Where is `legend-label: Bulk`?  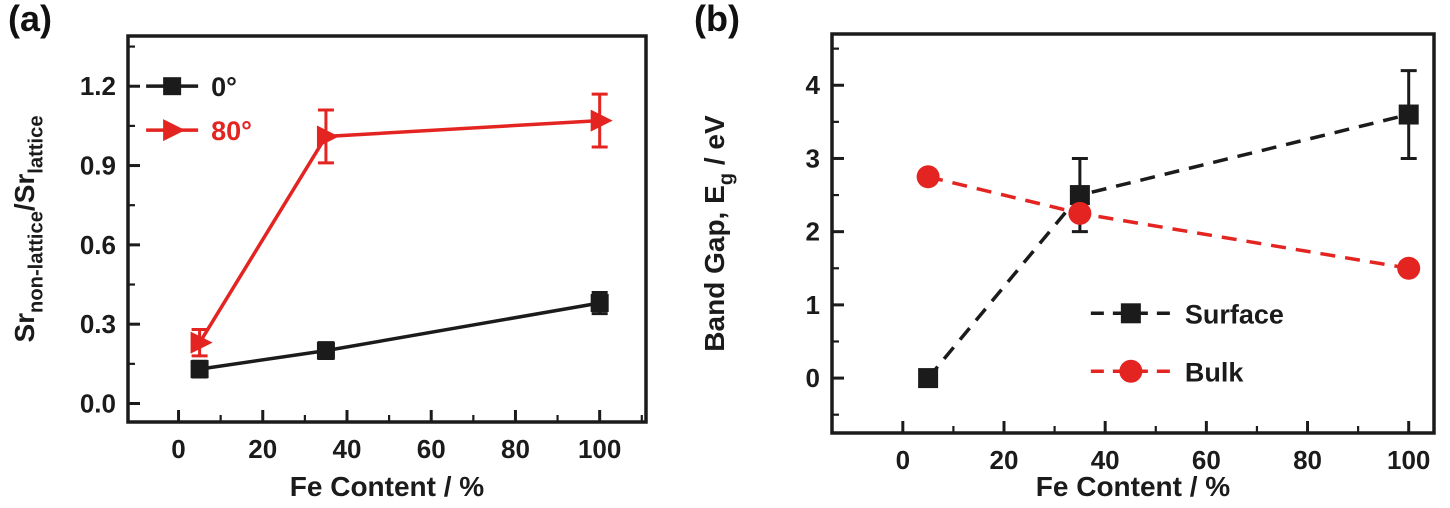
legend-label: Bulk is located at coordinates (1214, 372).